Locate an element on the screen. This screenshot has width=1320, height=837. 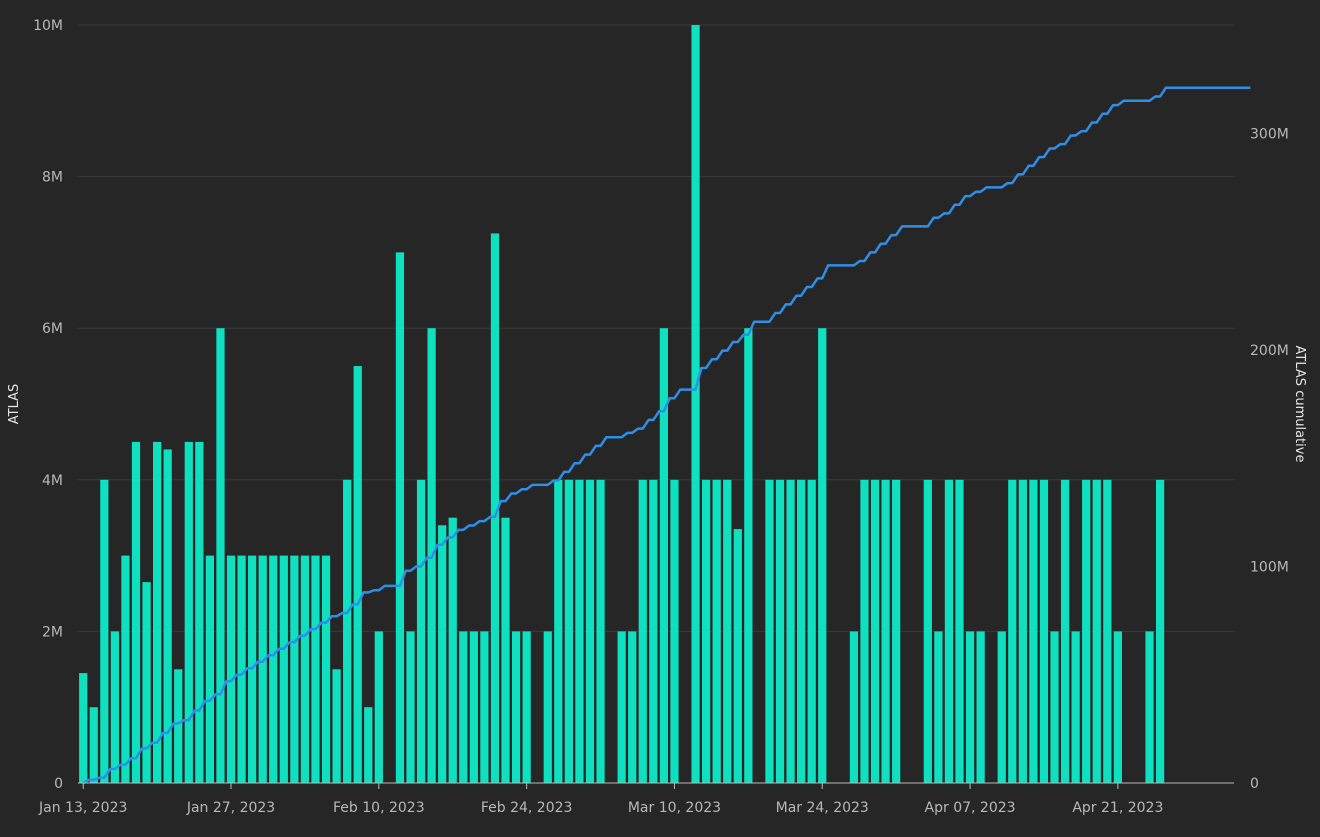
x-tick-label: Jan 27, 2023 is located at coordinates (230, 808).